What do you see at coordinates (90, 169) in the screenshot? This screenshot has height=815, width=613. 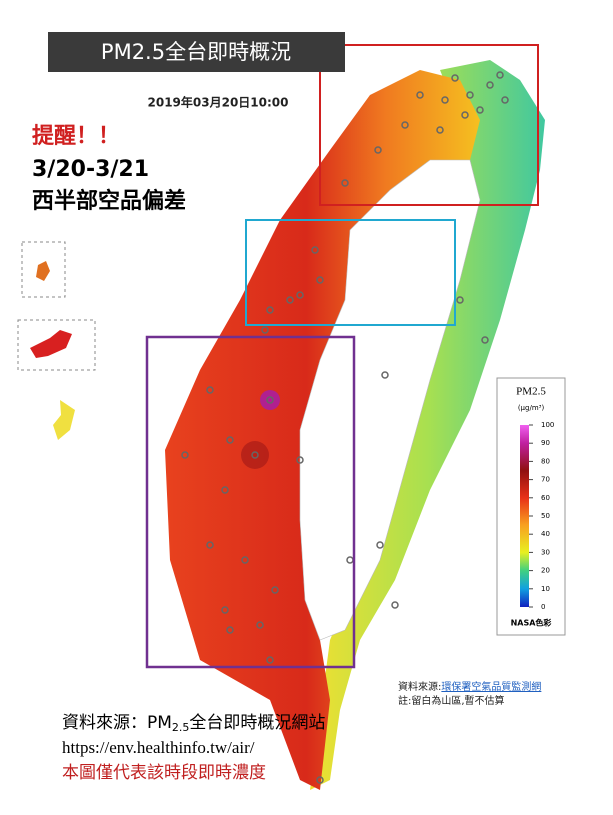 I see `dates: 3/20-3/21` at bounding box center [90, 169].